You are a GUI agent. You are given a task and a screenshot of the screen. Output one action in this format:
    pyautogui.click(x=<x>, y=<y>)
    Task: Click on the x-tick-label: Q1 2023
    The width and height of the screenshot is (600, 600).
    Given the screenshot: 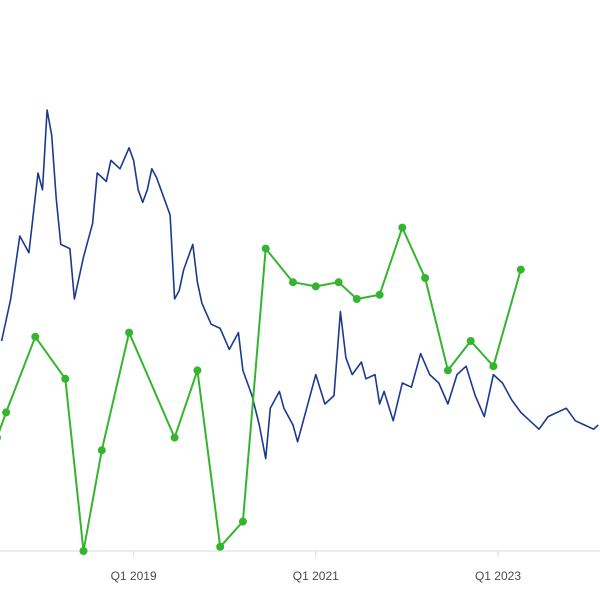 What is the action you would take?
    pyautogui.click(x=498, y=576)
    